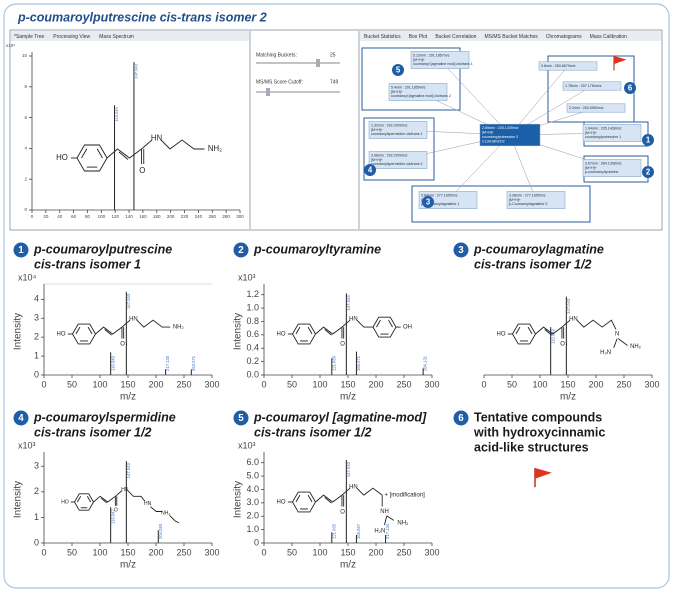 The image size is (673, 597). Describe the element at coordinates (252, 321) in the screenshot. I see `y-tick-label: 0.8` at that location.